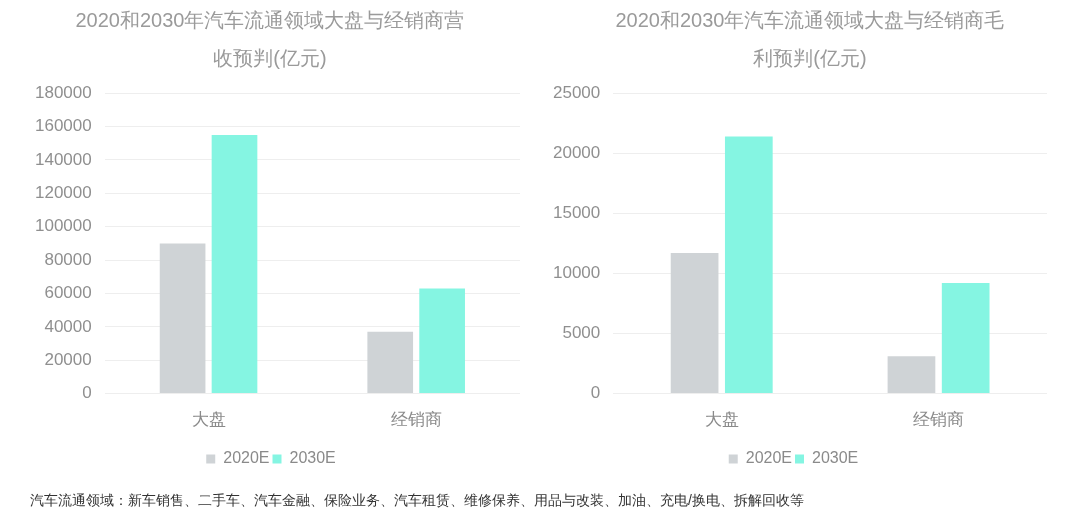 This screenshot has width=1080, height=521. I want to click on y-tick-label: 120000, so click(63, 193).